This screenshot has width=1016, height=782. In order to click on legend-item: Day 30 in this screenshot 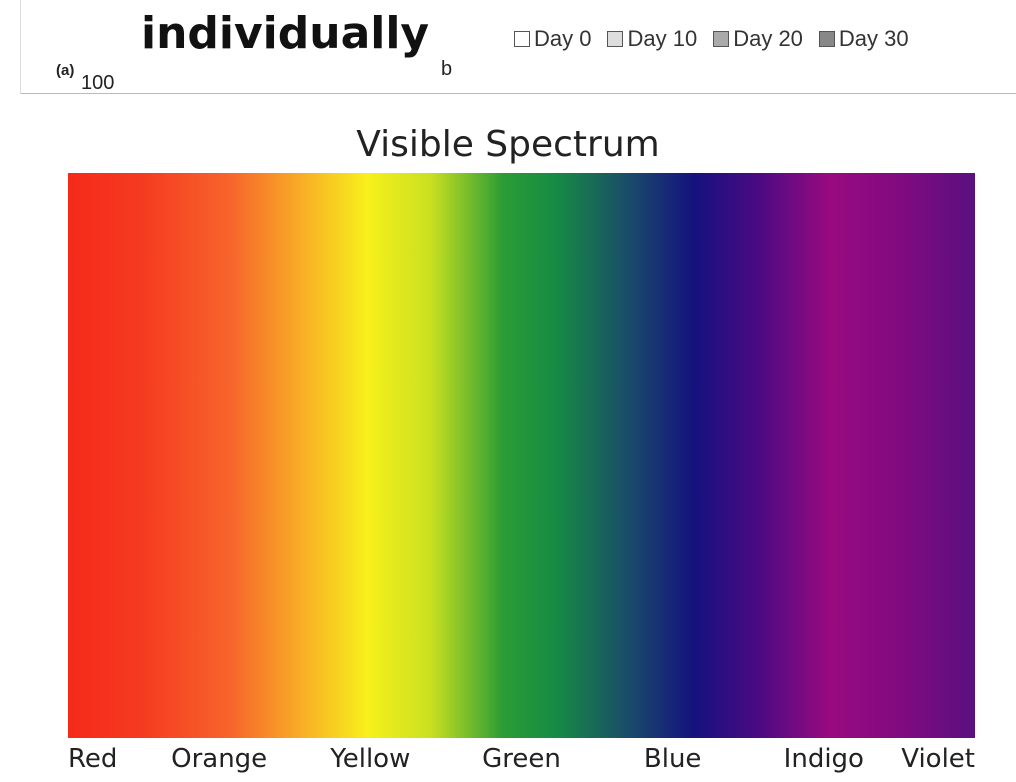, I will do `click(863, 39)`.